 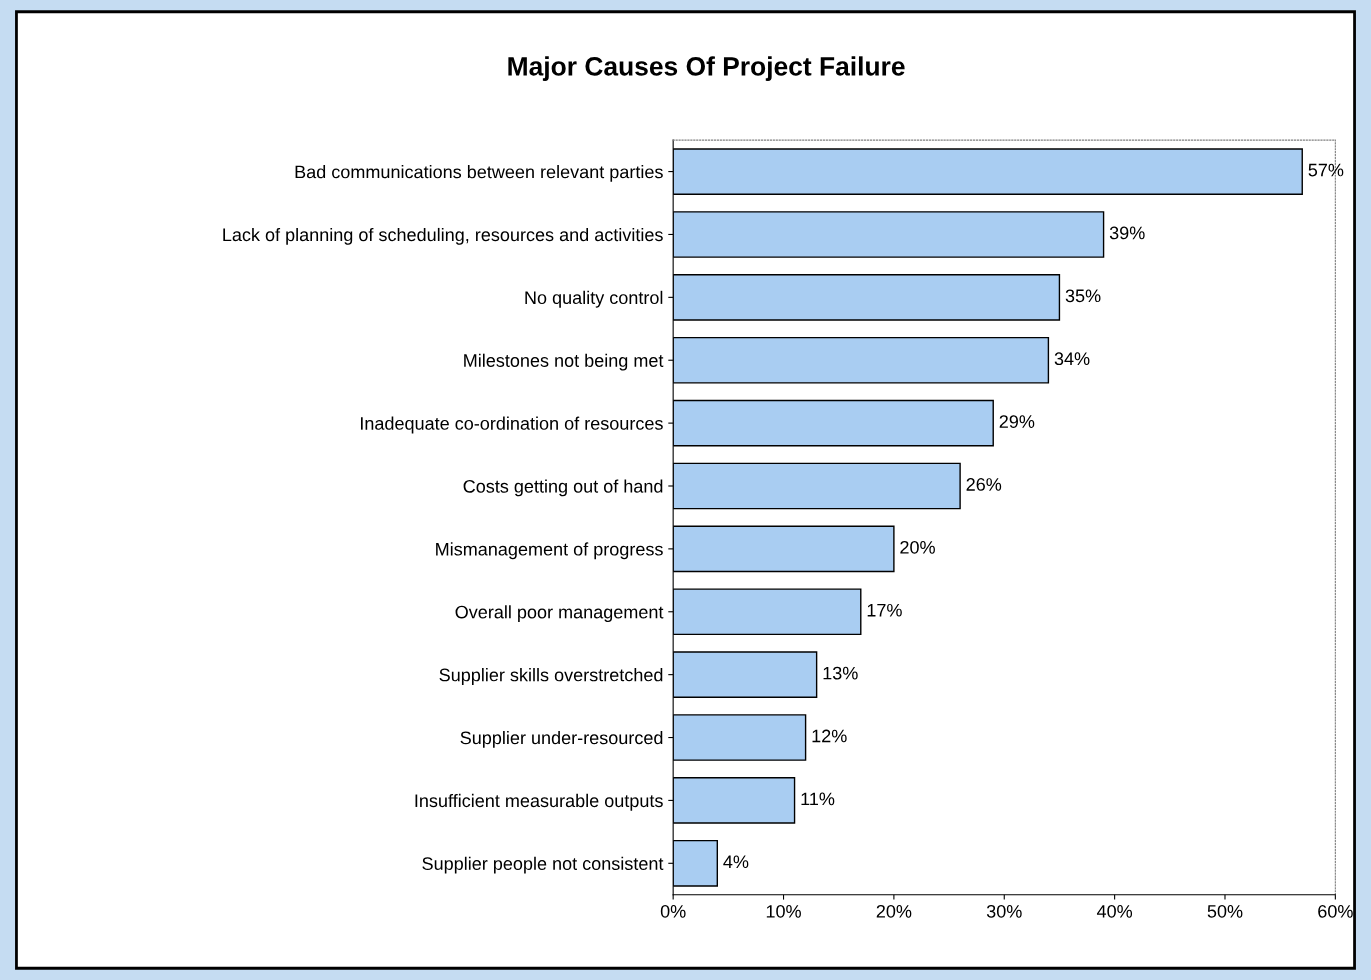 I want to click on data-label: 57%, so click(x=1326, y=170).